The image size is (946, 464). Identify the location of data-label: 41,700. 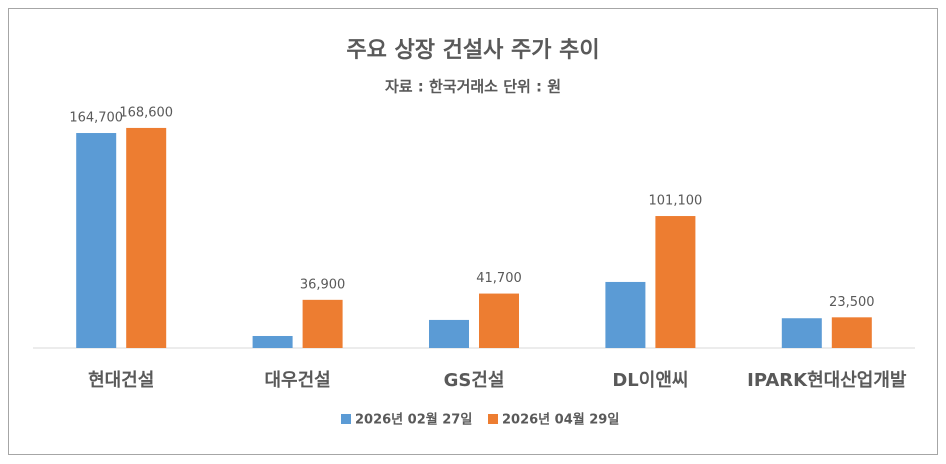
(499, 278).